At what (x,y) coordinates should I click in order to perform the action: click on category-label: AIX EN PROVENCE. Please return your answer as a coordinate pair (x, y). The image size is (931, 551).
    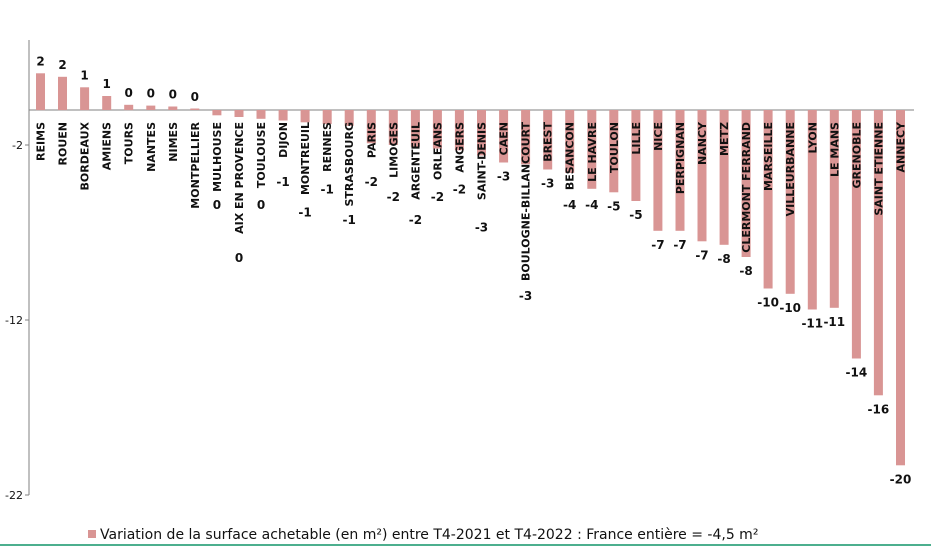
    Looking at the image, I should click on (239, 178).